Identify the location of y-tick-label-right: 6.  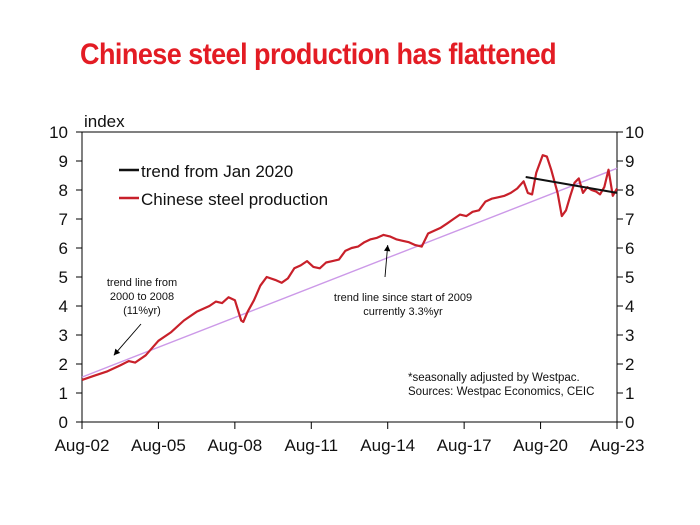
(629, 248).